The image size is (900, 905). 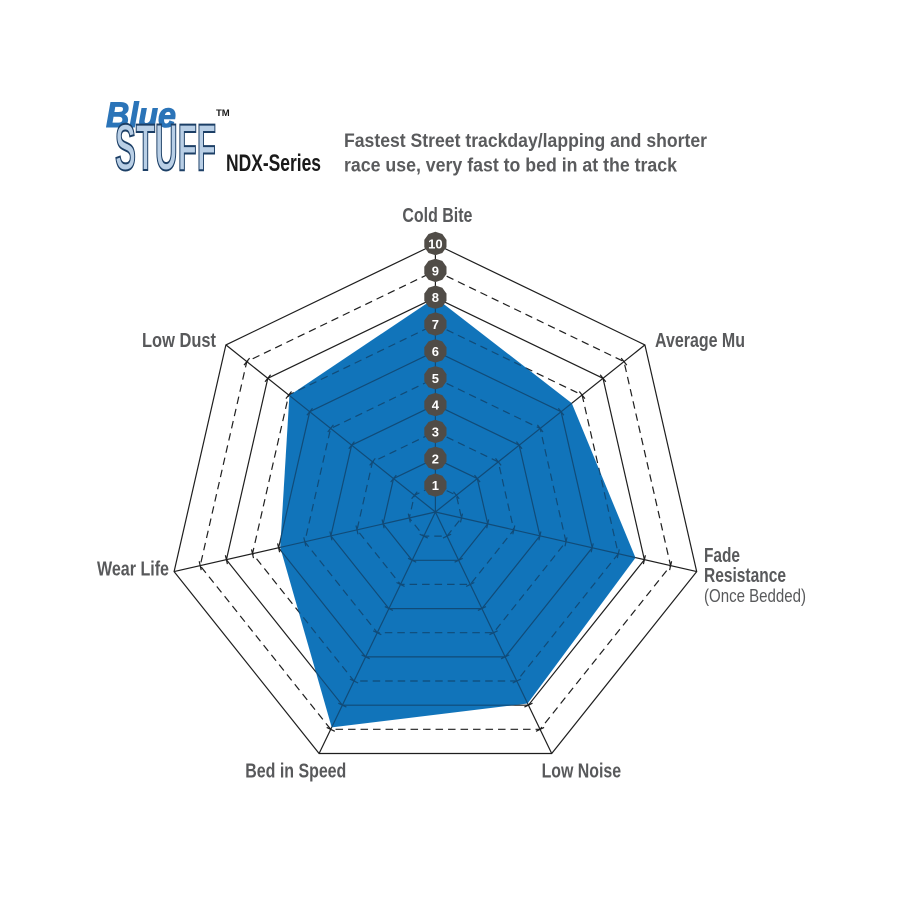 I want to click on svg-text: 6, so click(x=435, y=351).